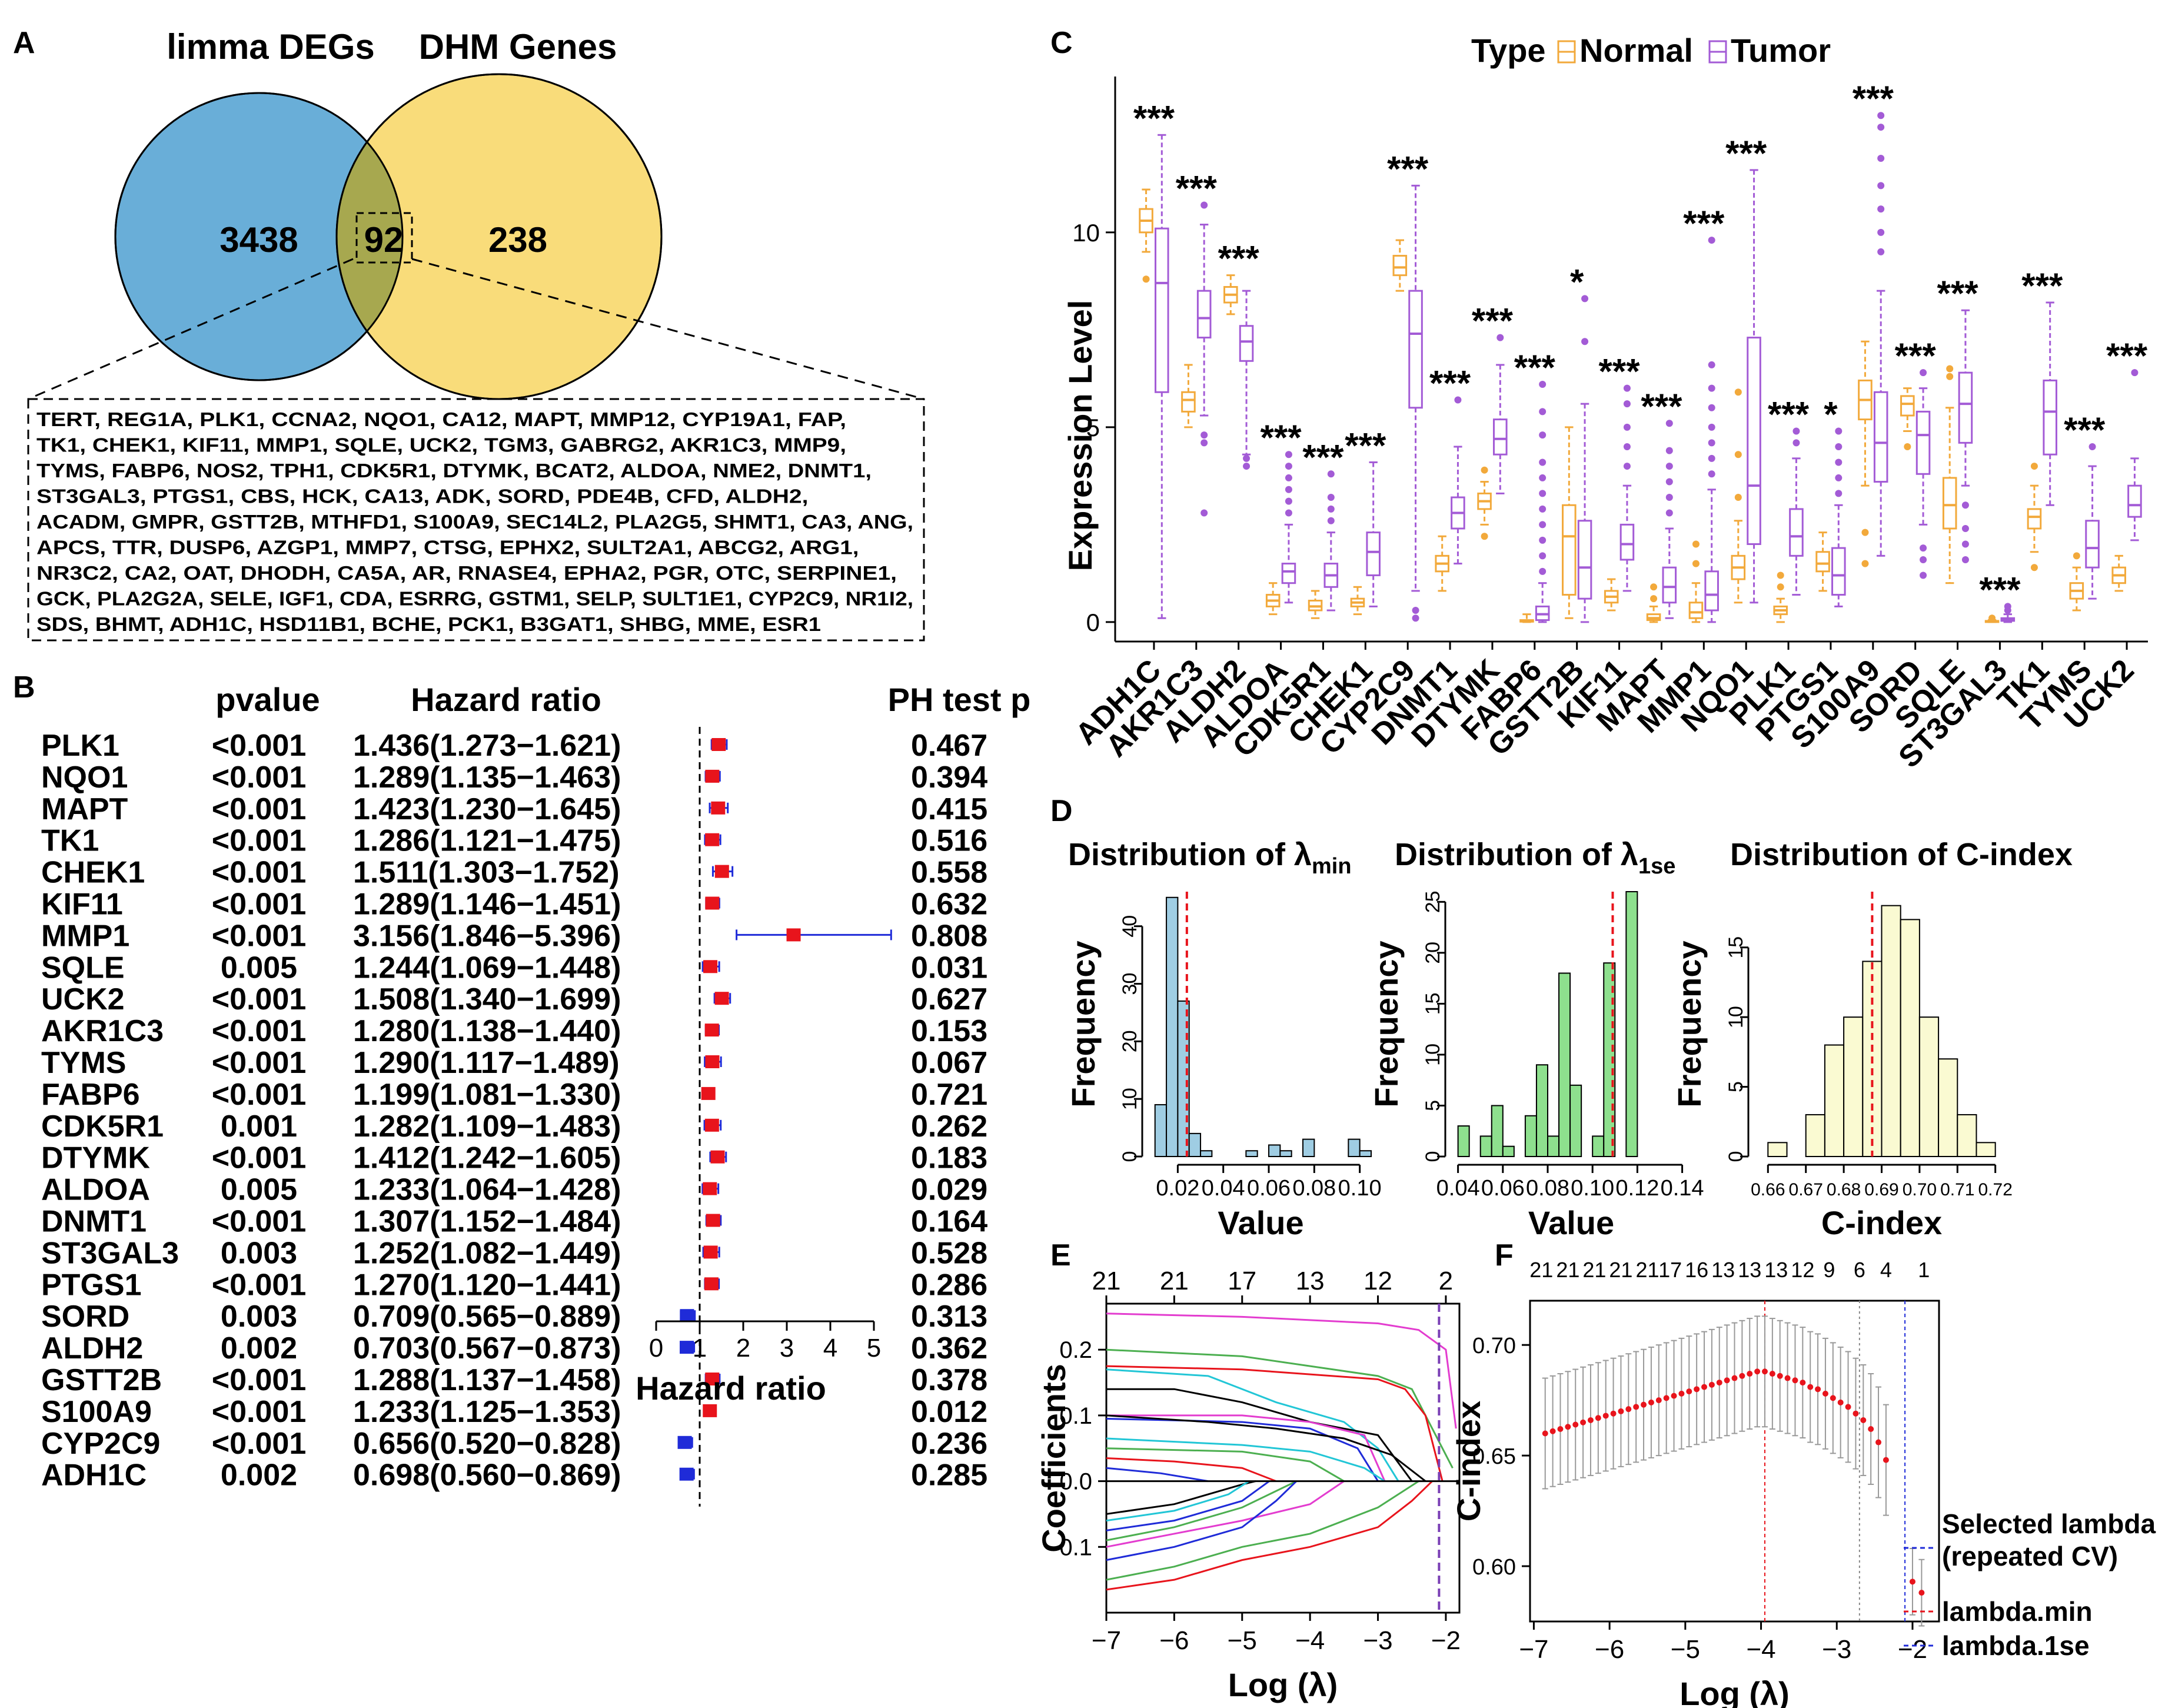 This screenshot has width=2175, height=1708. Describe the element at coordinates (2016, 1645) in the screenshot. I see `cv-legend-label: lambda.1se` at that location.